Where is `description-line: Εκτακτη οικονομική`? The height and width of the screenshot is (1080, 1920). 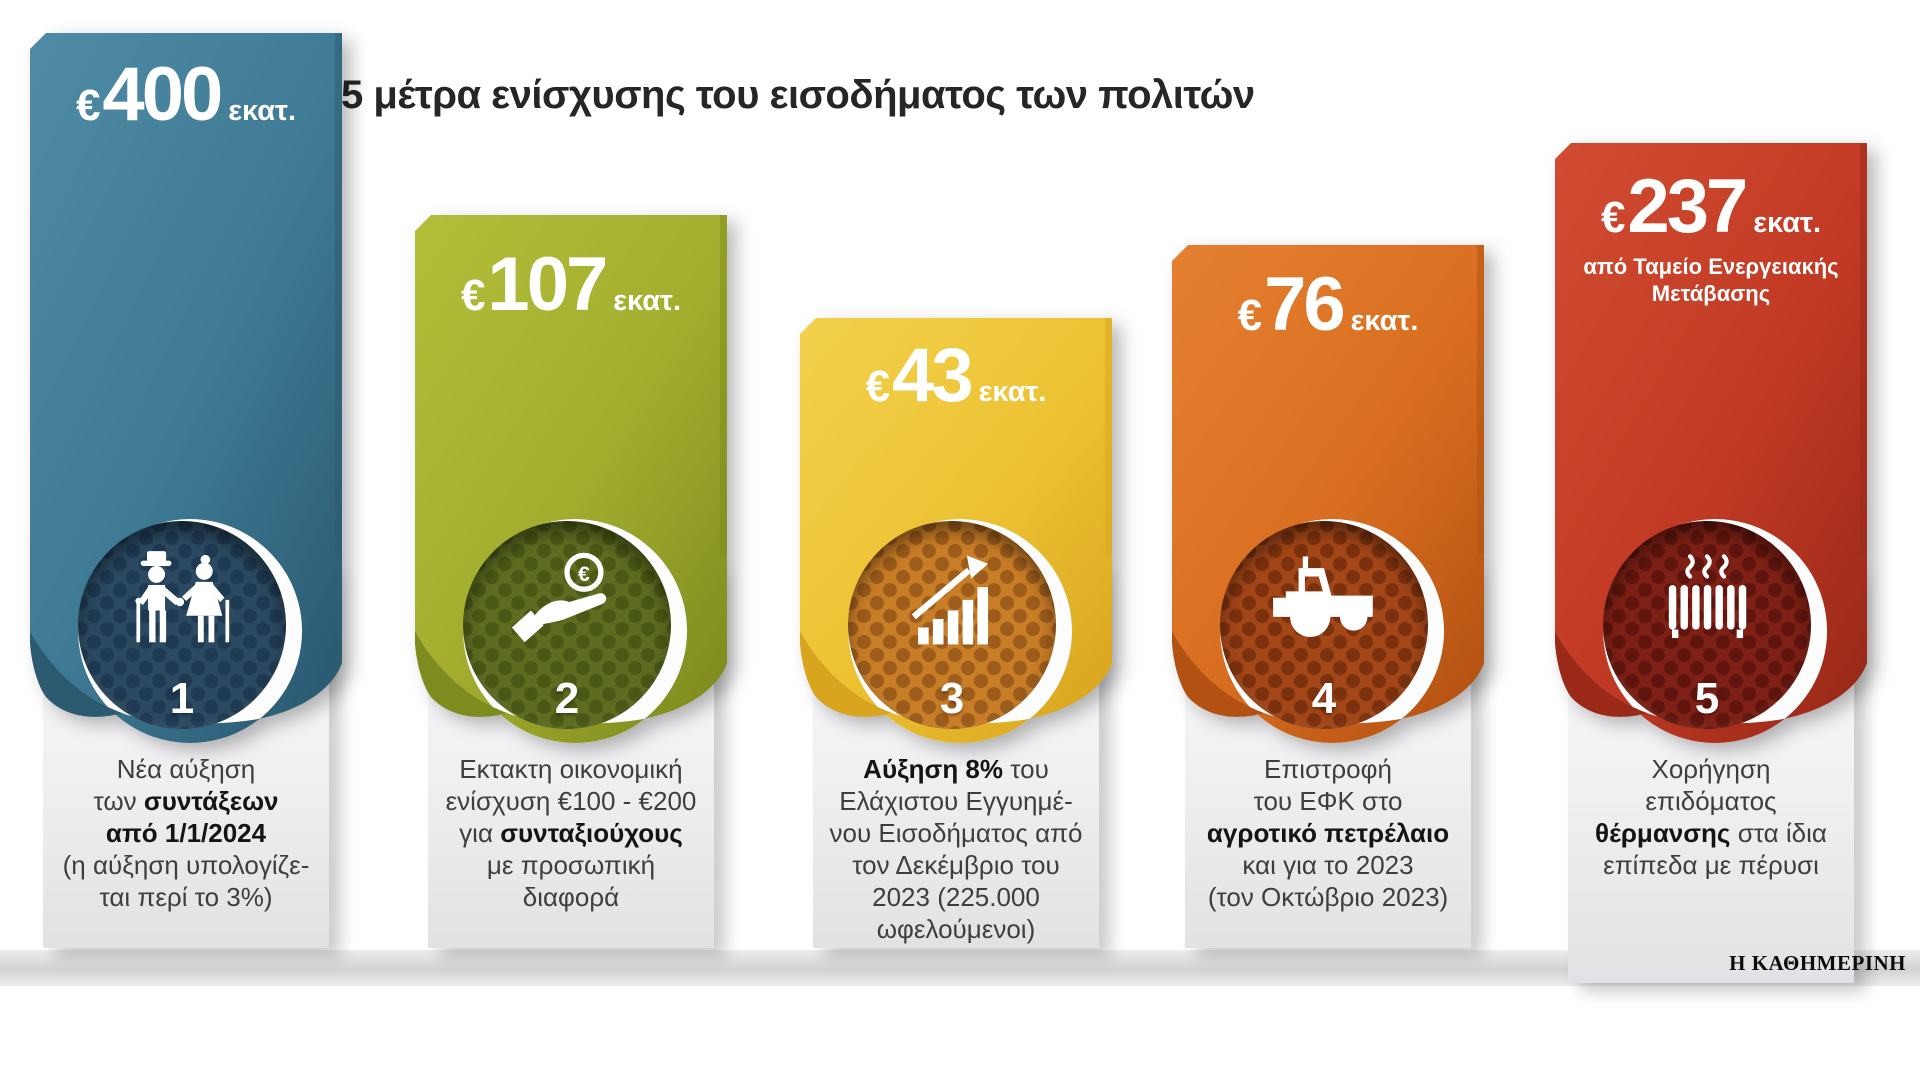 description-line: Εκτακτη οικονομική is located at coordinates (571, 769).